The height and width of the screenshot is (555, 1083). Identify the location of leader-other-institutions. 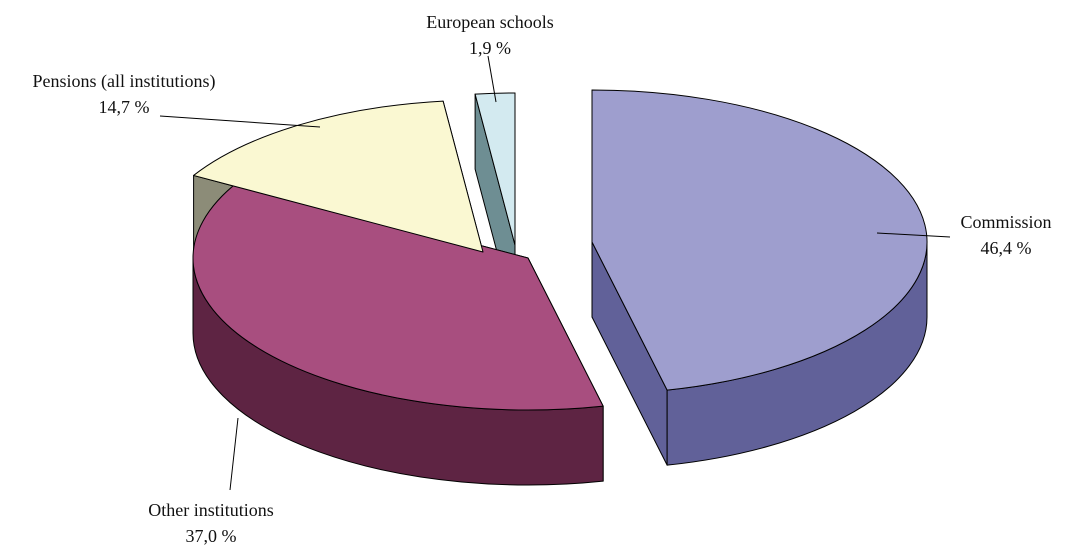
(234, 454).